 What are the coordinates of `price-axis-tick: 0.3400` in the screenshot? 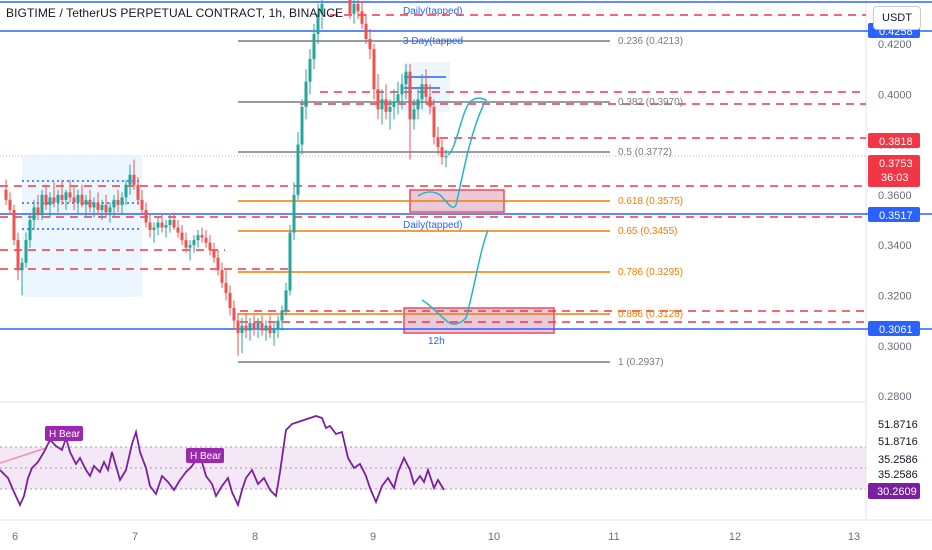 It's located at (895, 246).